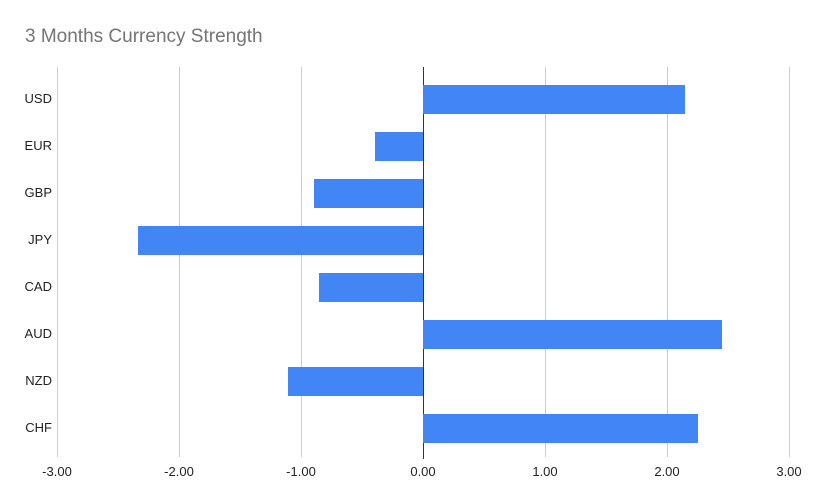 The image size is (816, 504). What do you see at coordinates (280, 240) in the screenshot?
I see `bar-jpy` at bounding box center [280, 240].